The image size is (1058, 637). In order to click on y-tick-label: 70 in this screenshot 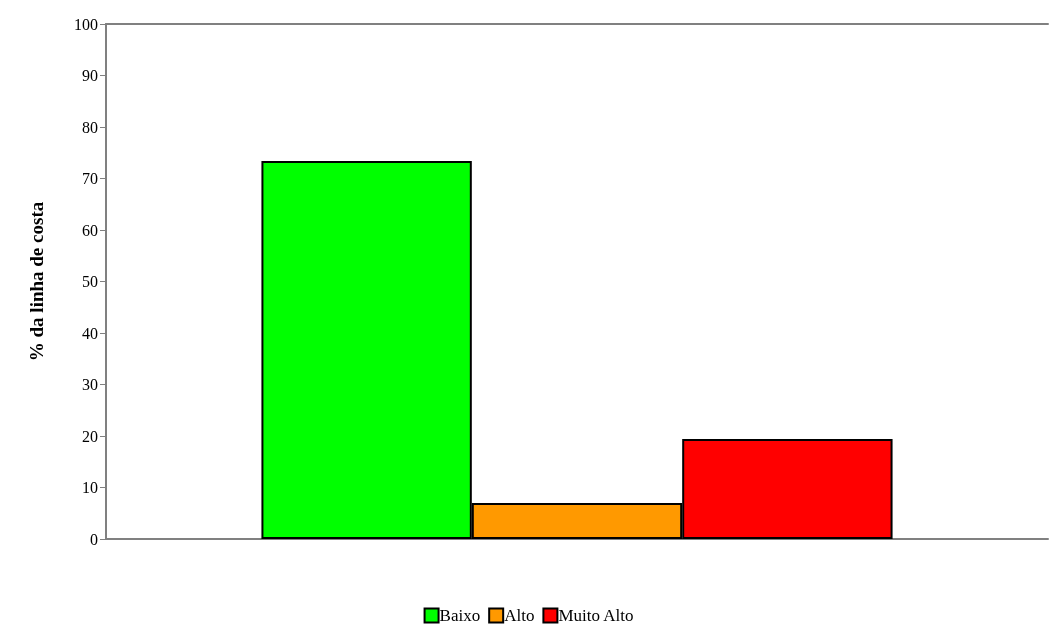, I will do `click(90, 178)`.